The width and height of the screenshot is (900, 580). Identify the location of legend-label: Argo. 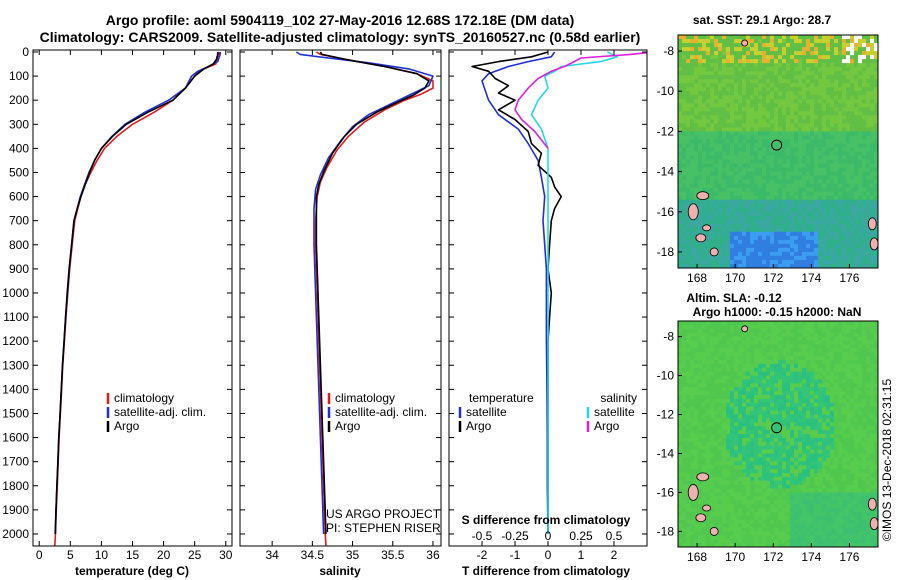
(479, 426).